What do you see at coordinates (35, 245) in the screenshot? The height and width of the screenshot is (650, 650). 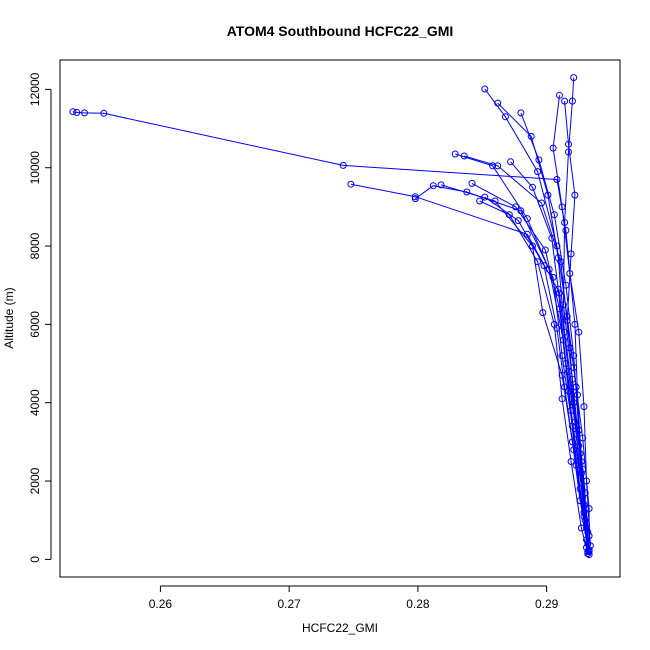 I see `y-tick-label: 8000` at bounding box center [35, 245].